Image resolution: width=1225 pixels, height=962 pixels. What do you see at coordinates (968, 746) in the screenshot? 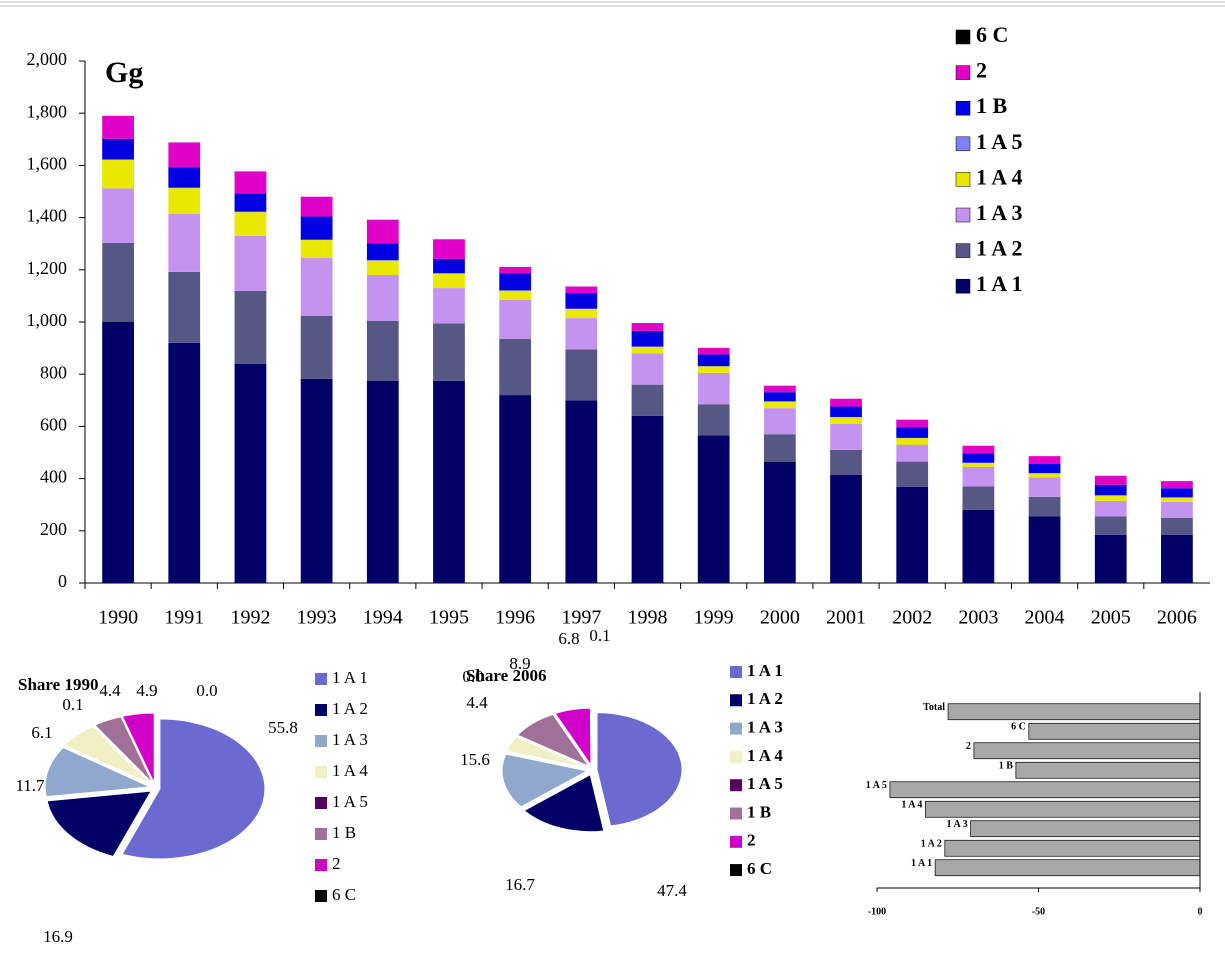
I see `category-label: 2` at bounding box center [968, 746].